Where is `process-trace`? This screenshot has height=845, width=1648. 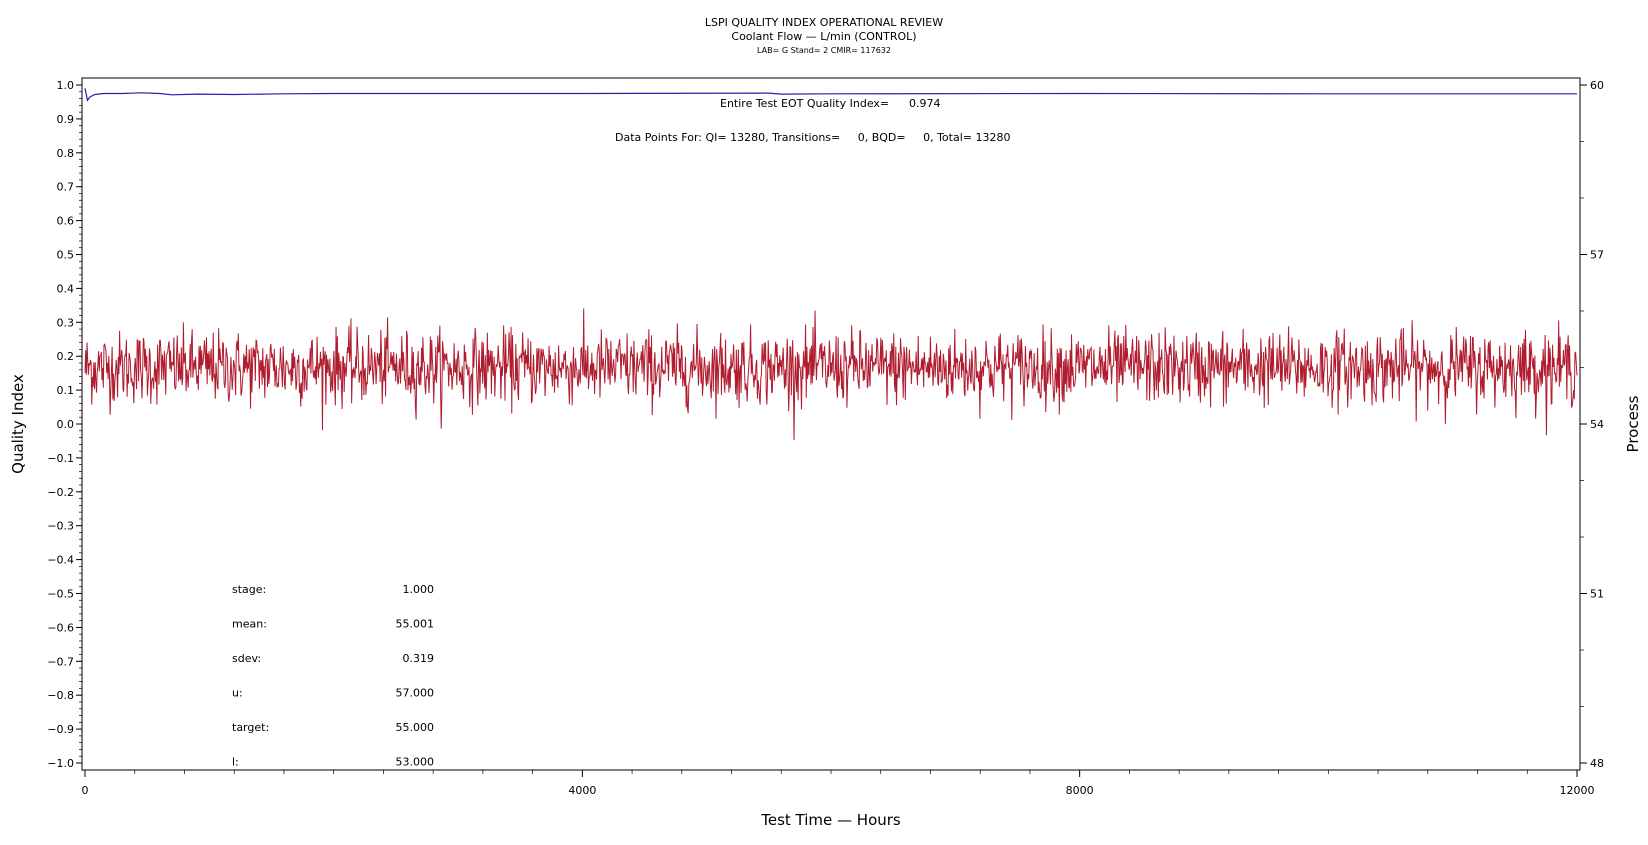 process-trace is located at coordinates (831, 374).